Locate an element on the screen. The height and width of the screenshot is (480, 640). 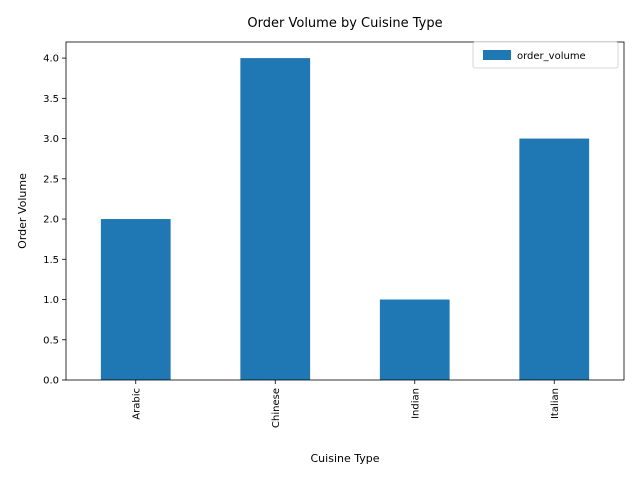
bar-indian is located at coordinates (414, 339).